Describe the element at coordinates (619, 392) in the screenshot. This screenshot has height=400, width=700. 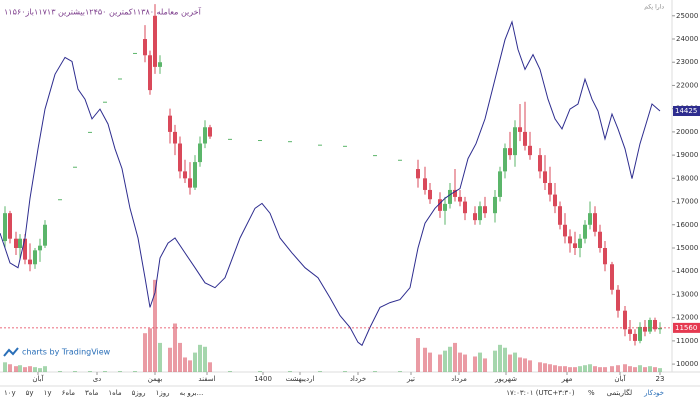
I see `toolbar-setting: لگاریتمی` at that location.